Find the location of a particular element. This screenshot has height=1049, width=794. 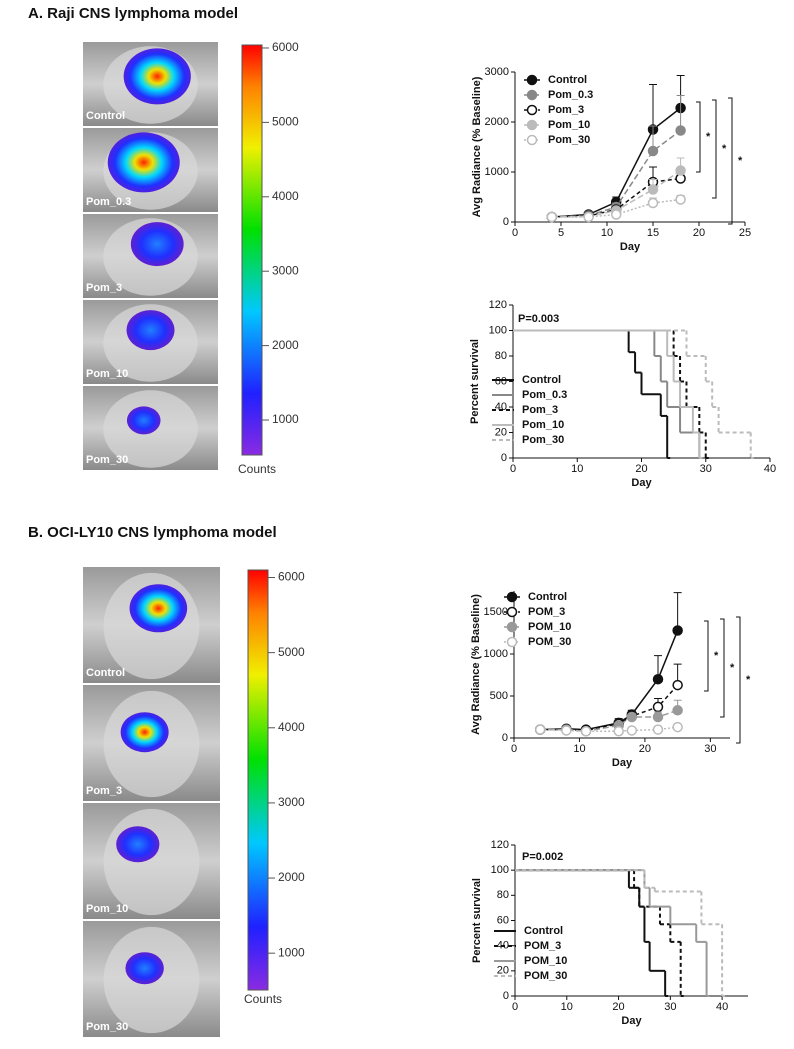

section-title: B. OCI-LY10 CNS lymphoma model is located at coordinates (152, 532).